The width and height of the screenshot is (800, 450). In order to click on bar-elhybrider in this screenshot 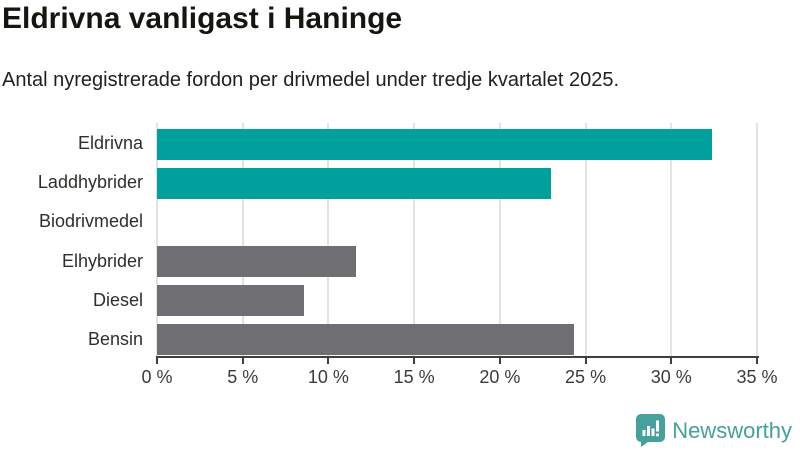, I will do `click(256, 262)`.